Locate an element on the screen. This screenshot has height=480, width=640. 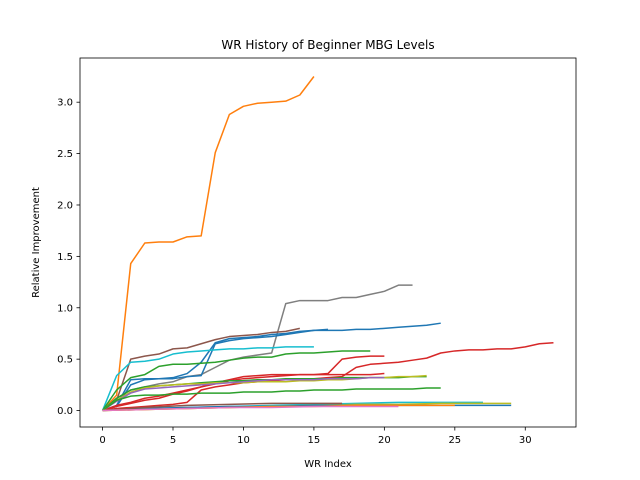
y-axis-label: Relative Improvement is located at coordinates (36, 242).